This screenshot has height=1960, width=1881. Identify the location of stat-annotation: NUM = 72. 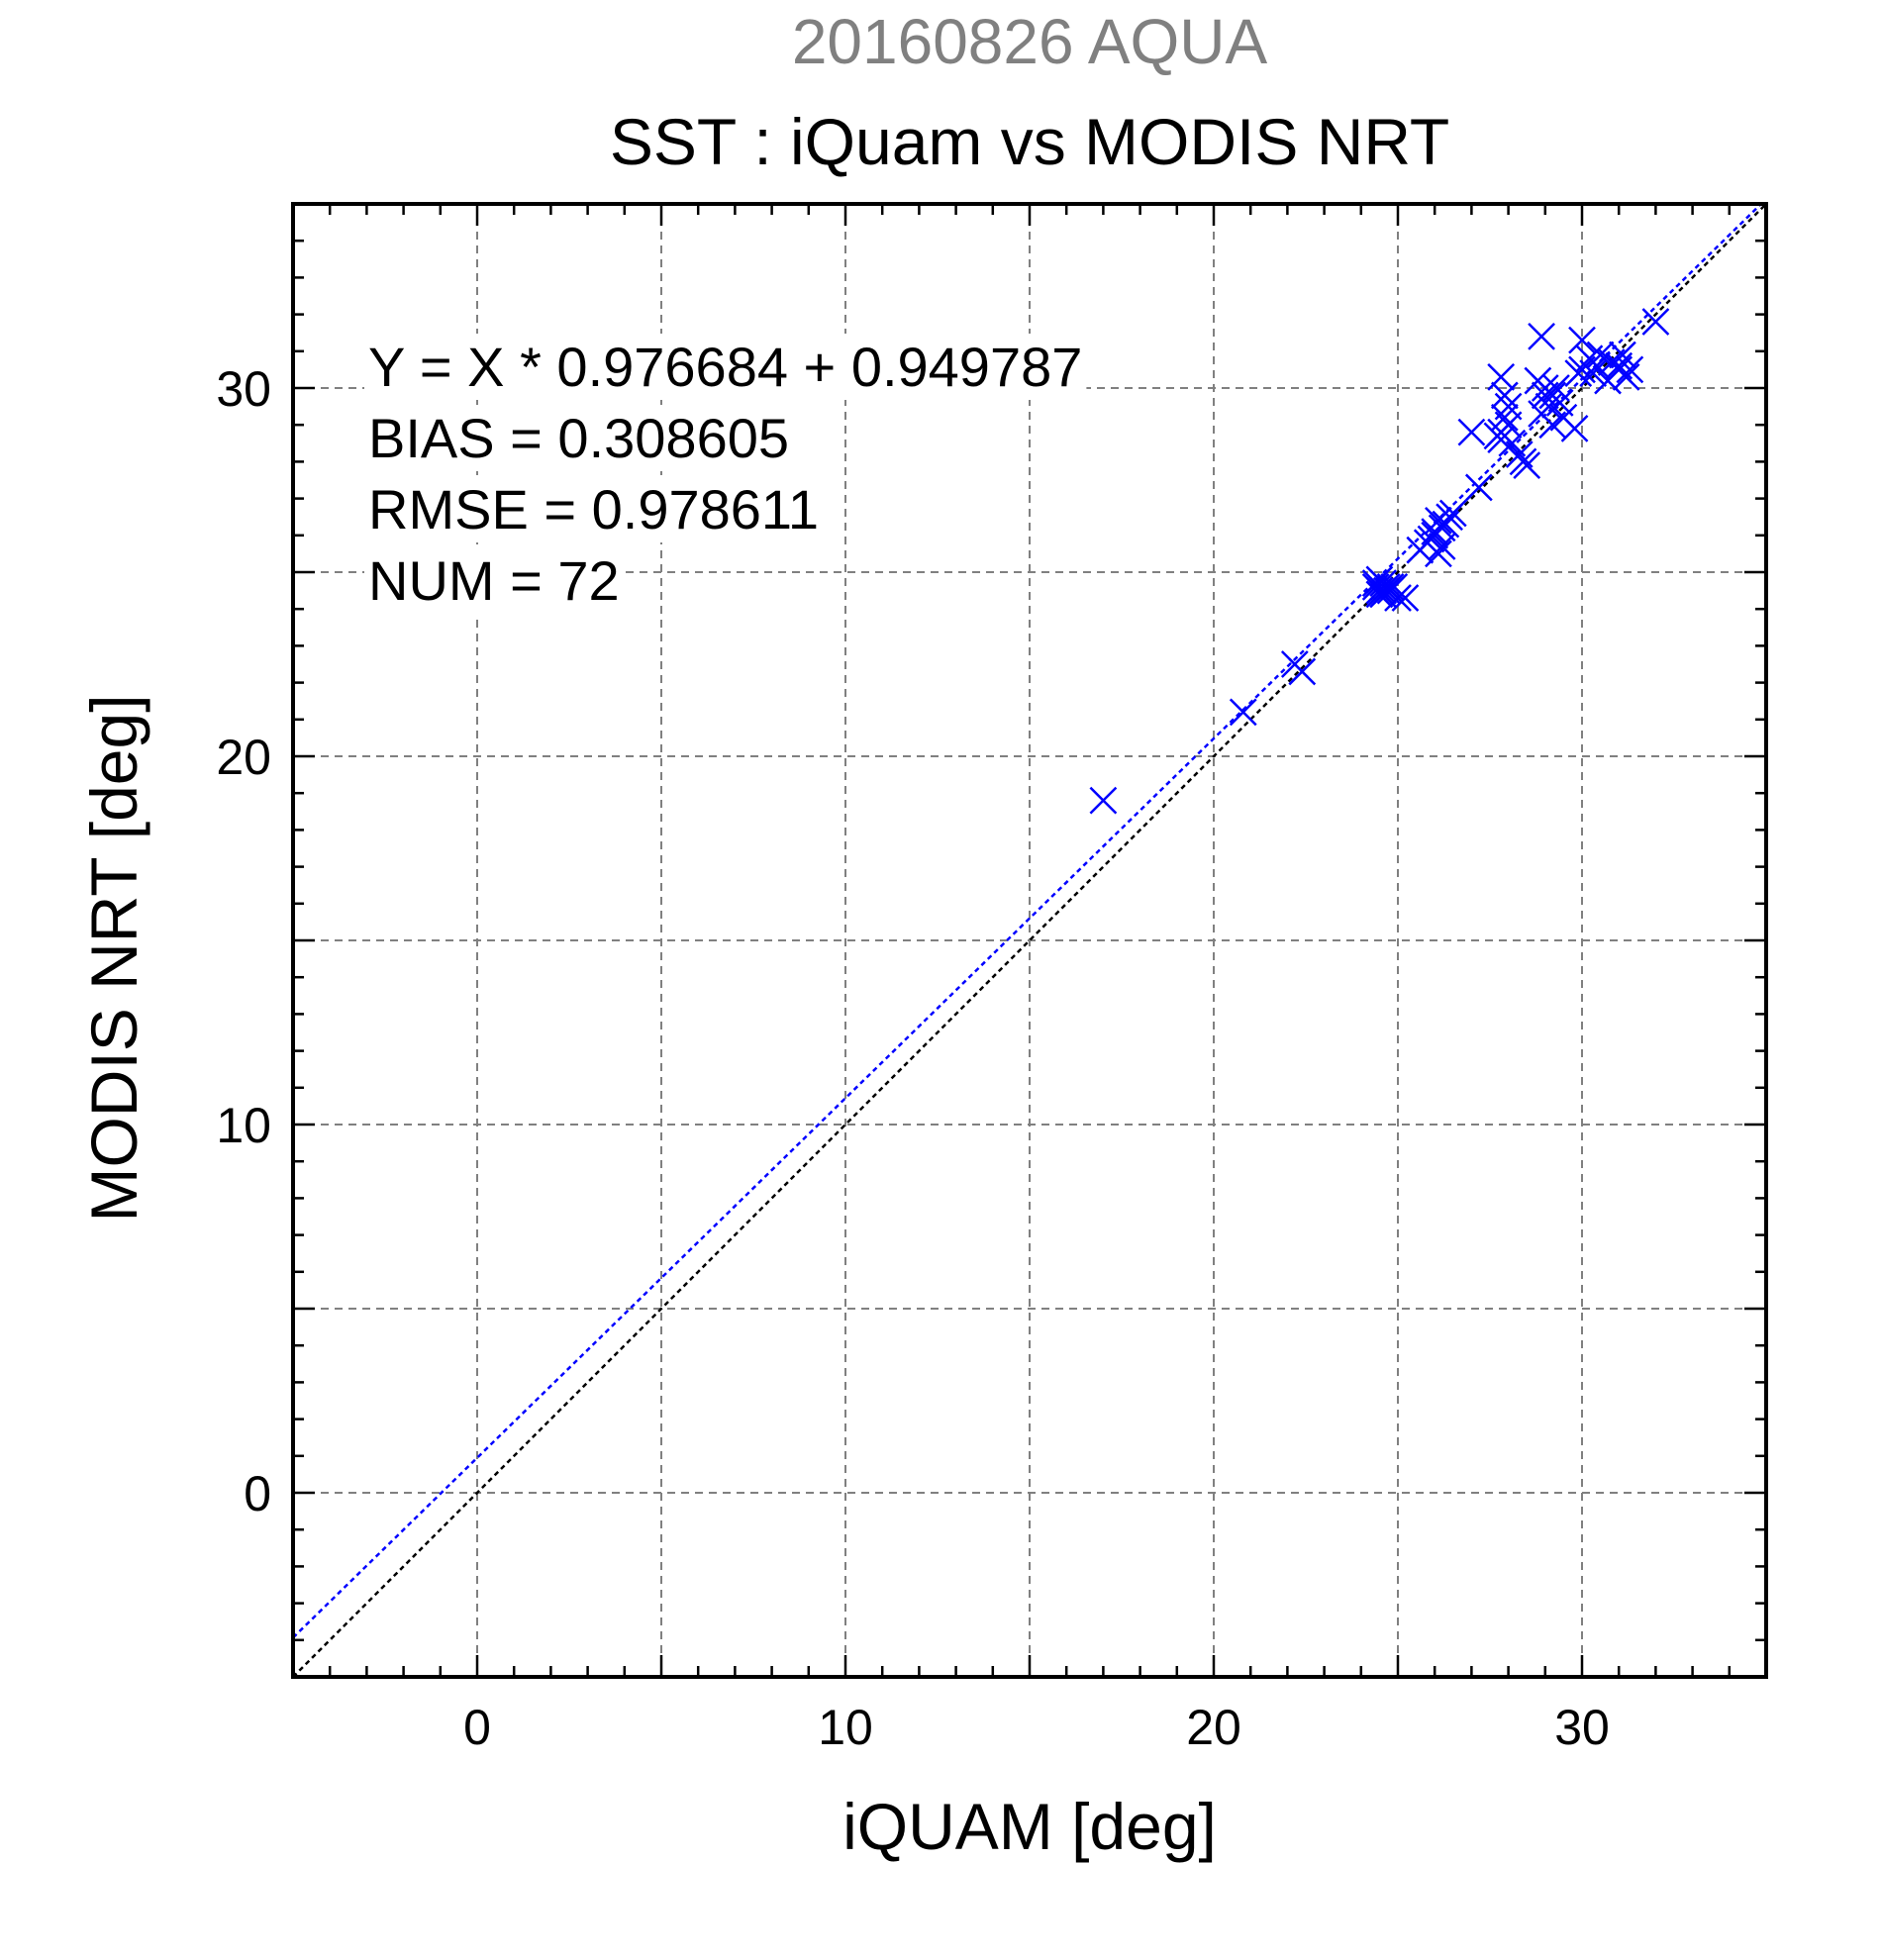
(494, 580).